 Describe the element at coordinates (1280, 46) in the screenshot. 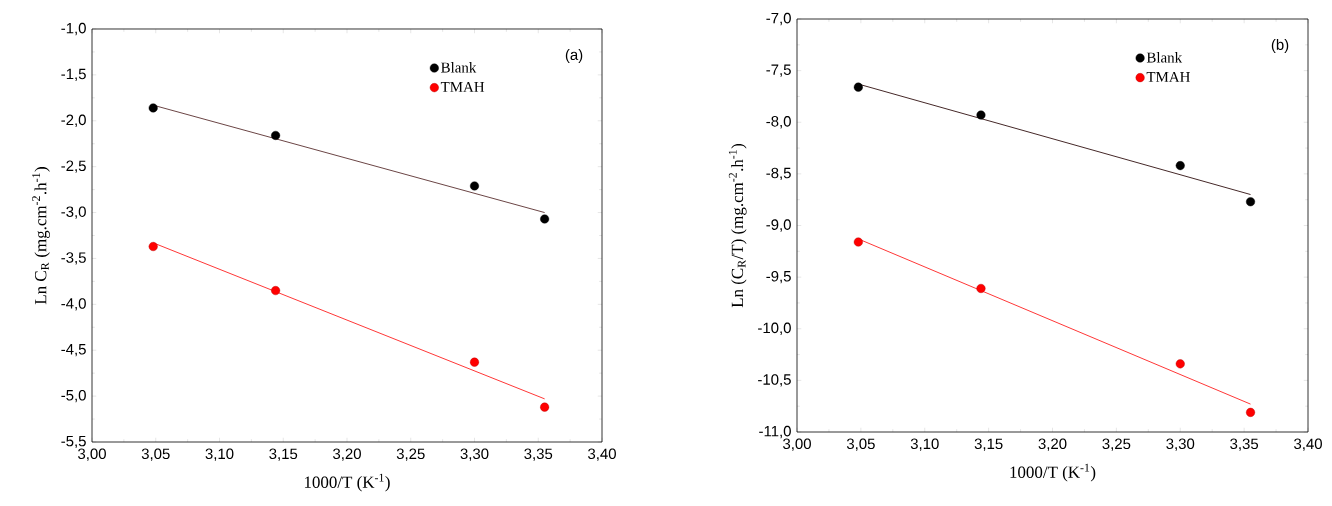

I see `annotation: (b)` at that location.